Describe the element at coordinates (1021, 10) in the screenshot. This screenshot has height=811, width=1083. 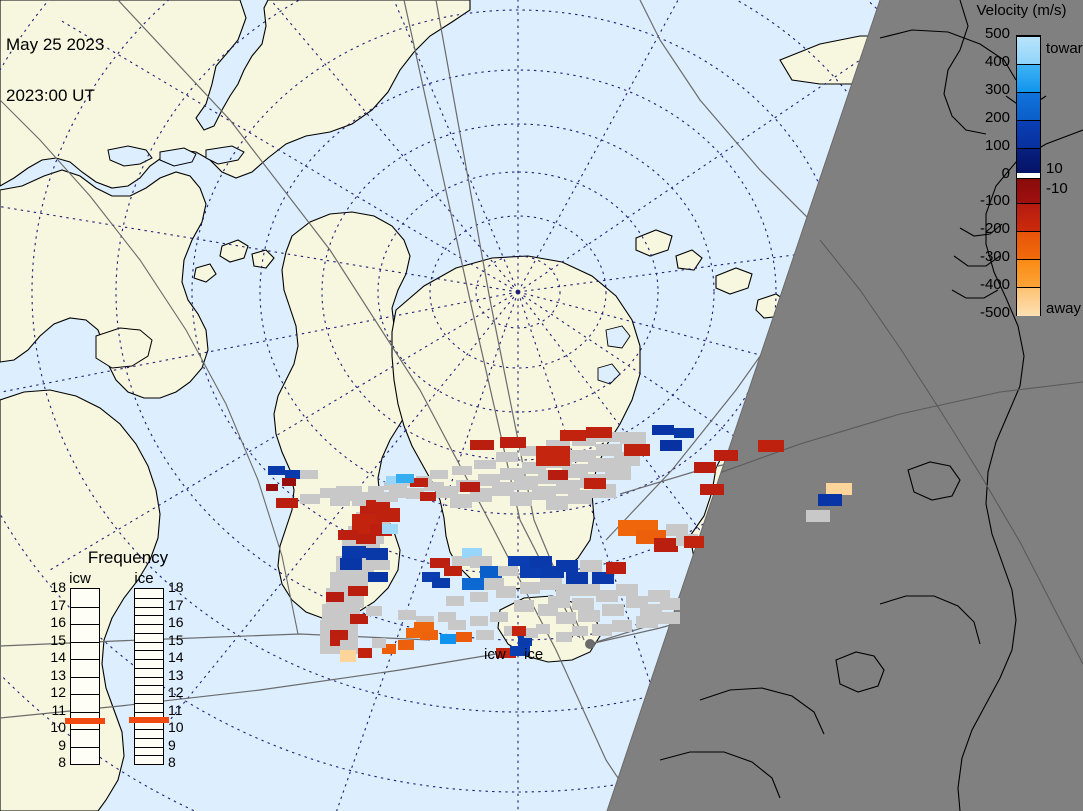
I see `velocity-colorbar-title: Velocity (m/s)` at that location.